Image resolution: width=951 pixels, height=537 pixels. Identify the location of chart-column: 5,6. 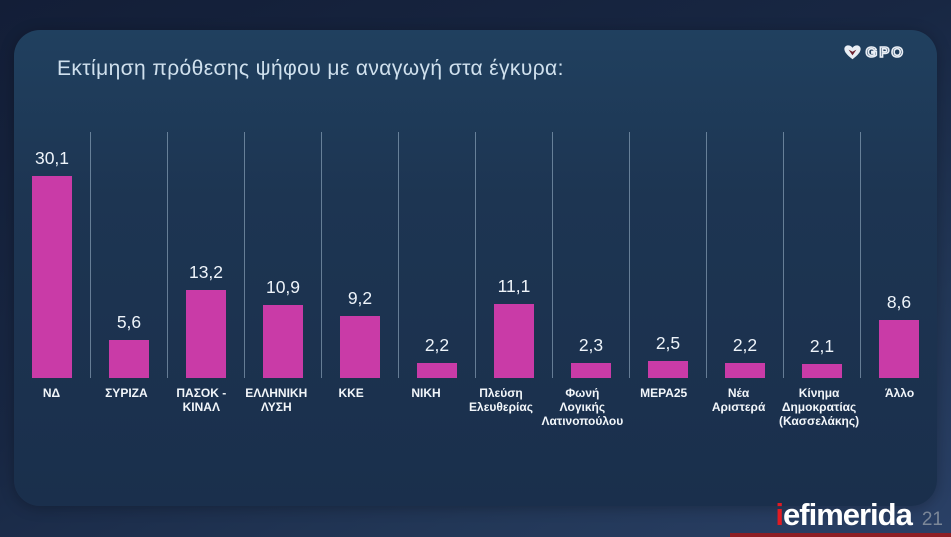
(129, 255).